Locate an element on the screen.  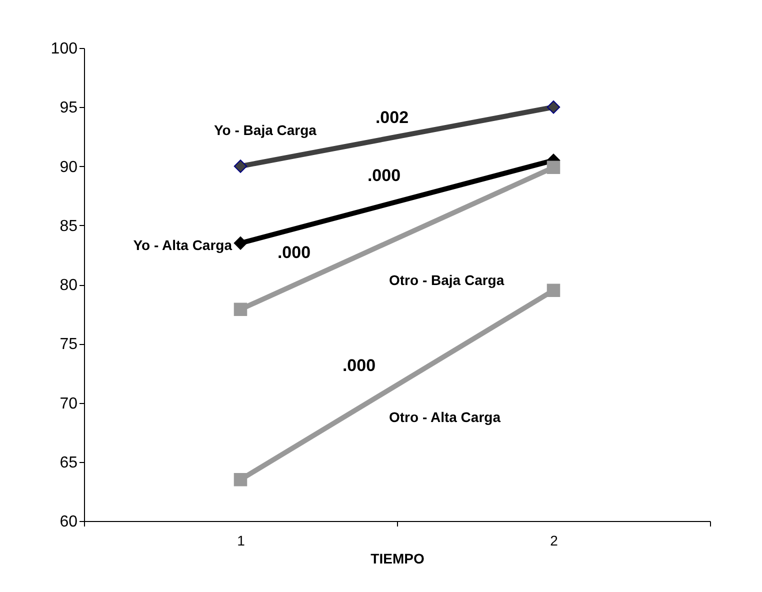
y-tick-label: 70 is located at coordinates (69, 403).